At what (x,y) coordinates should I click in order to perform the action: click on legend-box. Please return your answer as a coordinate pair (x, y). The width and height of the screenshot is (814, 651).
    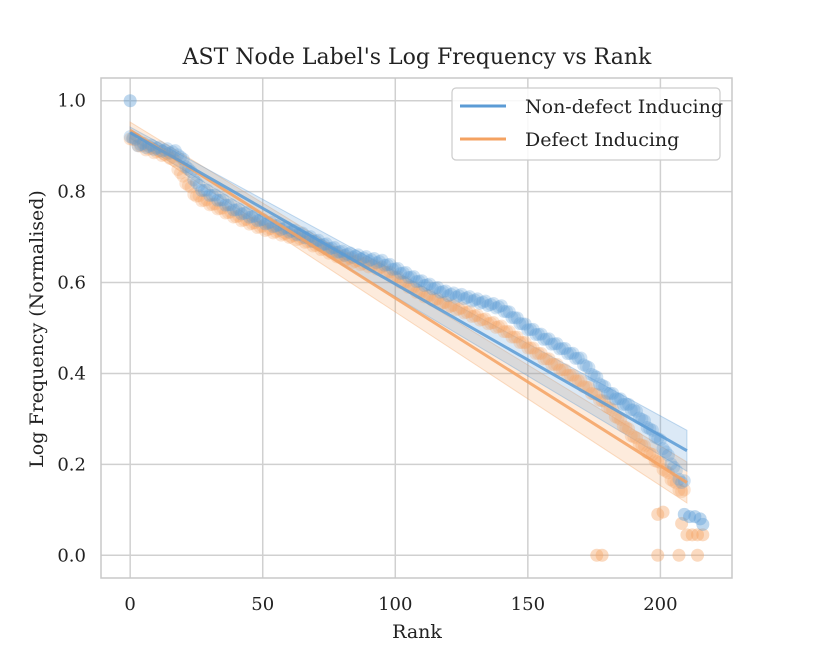
    Looking at the image, I should click on (586, 124).